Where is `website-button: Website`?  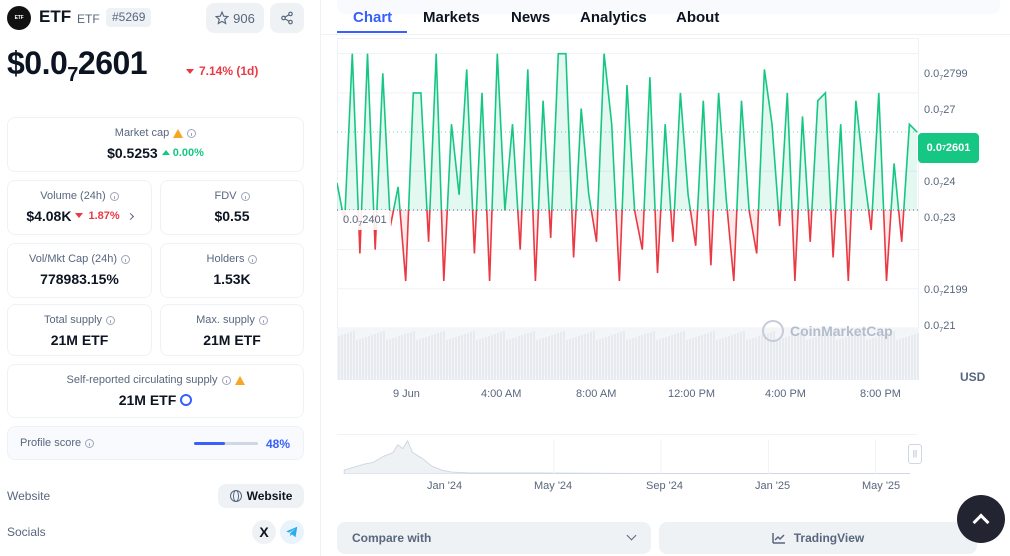
website-button: Website is located at coordinates (261, 496).